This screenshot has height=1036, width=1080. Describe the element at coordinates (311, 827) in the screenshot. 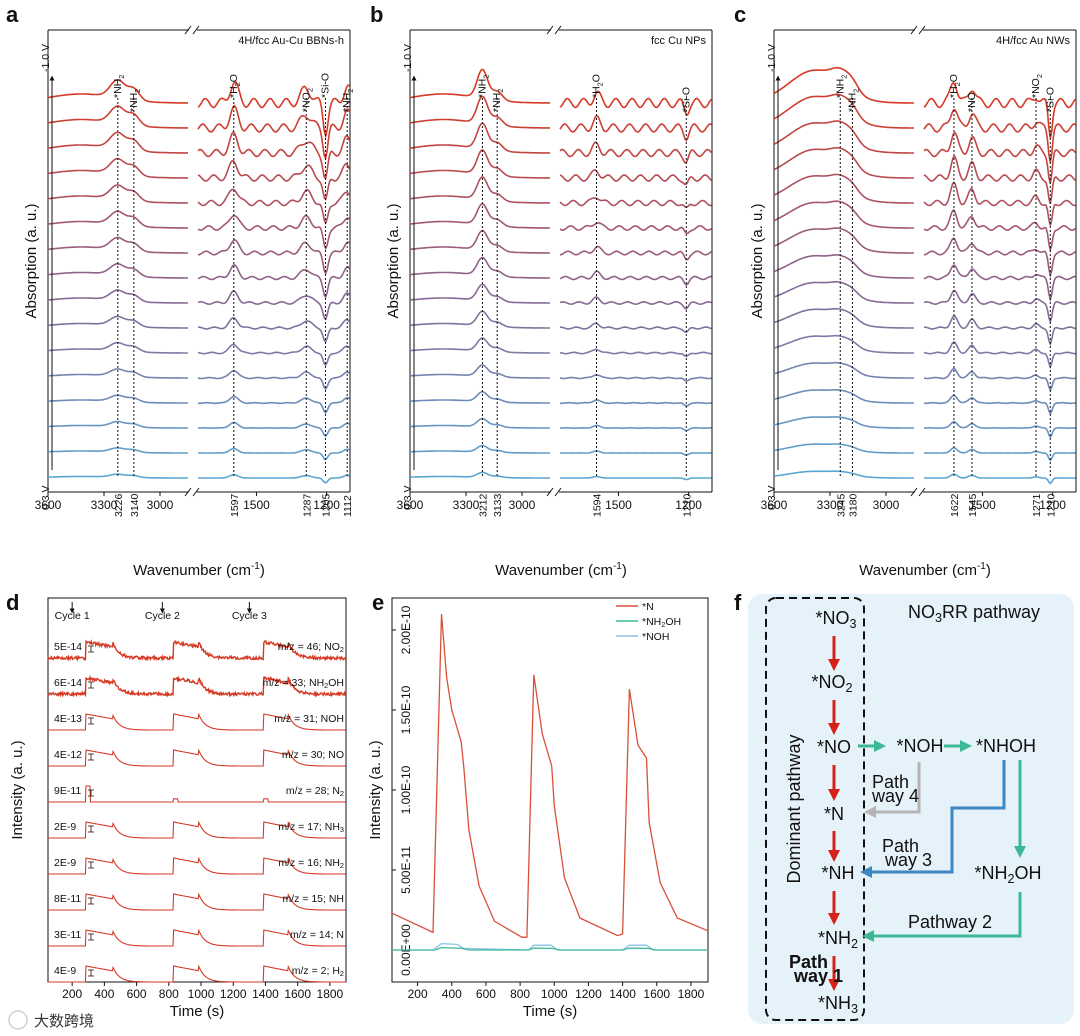

I see `mz-label: m/z = 17; NH3` at that location.